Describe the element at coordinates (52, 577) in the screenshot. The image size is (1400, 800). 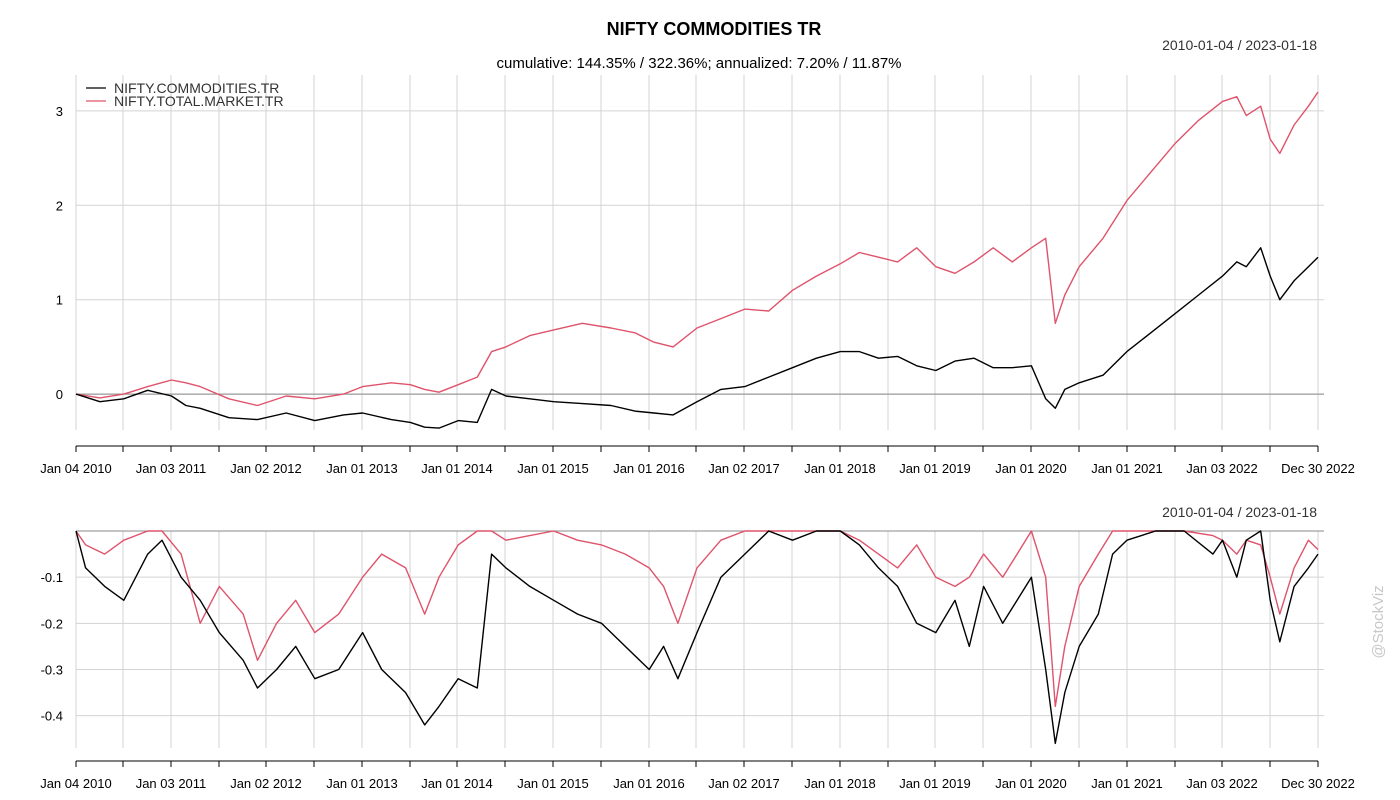
I see `y-tick-label: -0.1` at that location.